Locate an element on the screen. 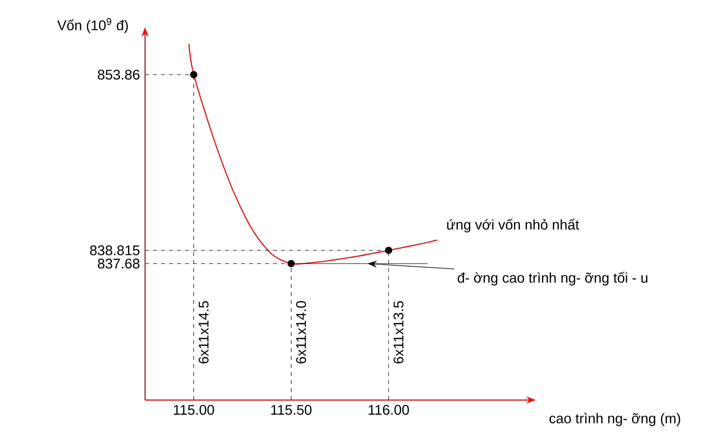 Image resolution: width=727 pixels, height=438 pixels. y-tick-label: 838.815 is located at coordinates (115, 250).